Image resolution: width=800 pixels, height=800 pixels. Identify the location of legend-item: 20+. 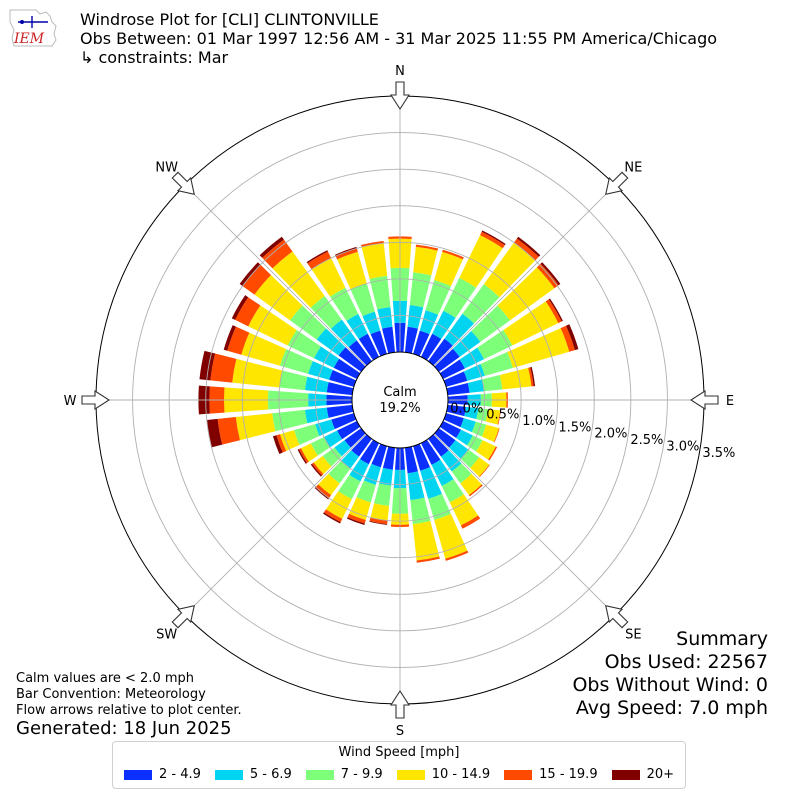
(643, 774).